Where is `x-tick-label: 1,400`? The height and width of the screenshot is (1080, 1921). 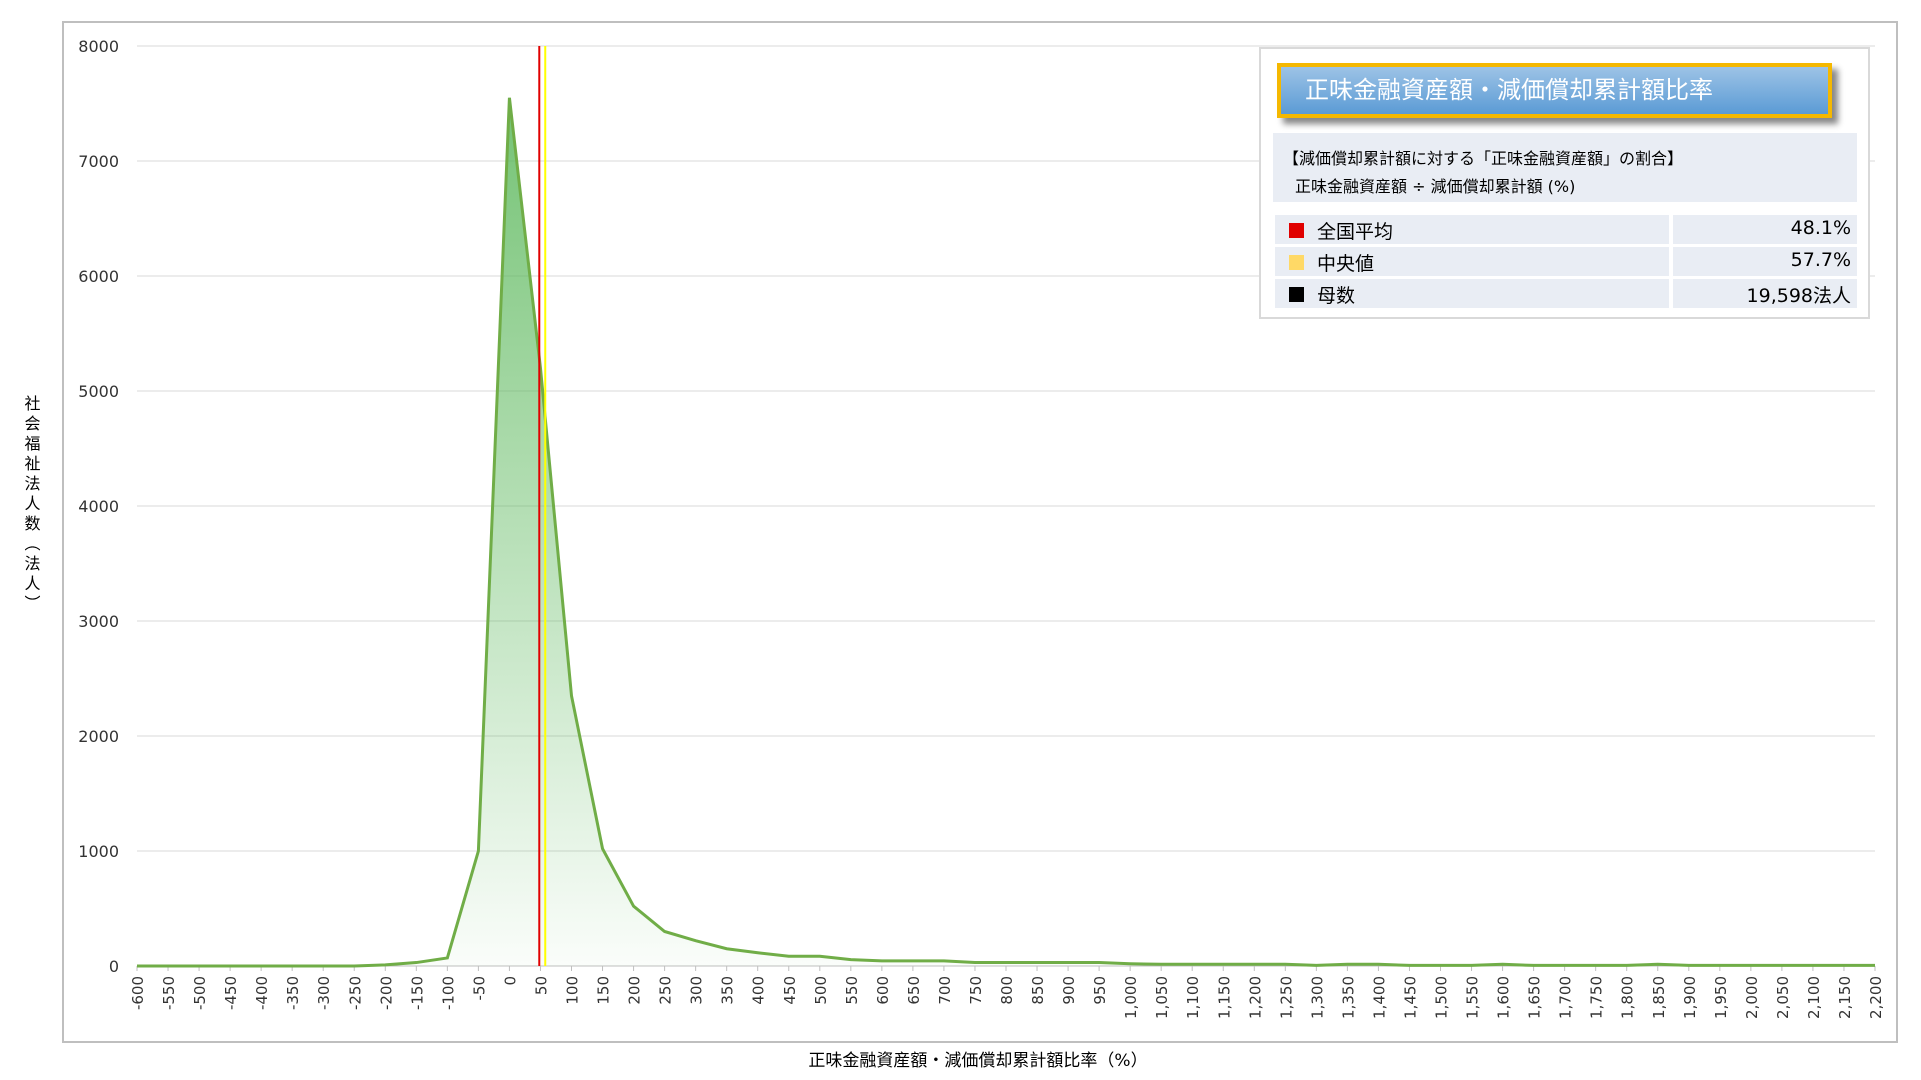
x-tick-label: 1,400 is located at coordinates (1379, 997).